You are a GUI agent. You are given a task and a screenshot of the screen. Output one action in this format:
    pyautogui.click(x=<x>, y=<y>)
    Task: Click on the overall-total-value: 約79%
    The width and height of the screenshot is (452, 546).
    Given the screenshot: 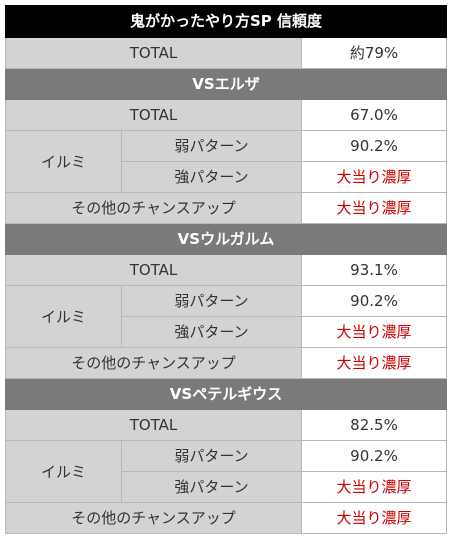 What is the action you would take?
    pyautogui.click(x=374, y=53)
    